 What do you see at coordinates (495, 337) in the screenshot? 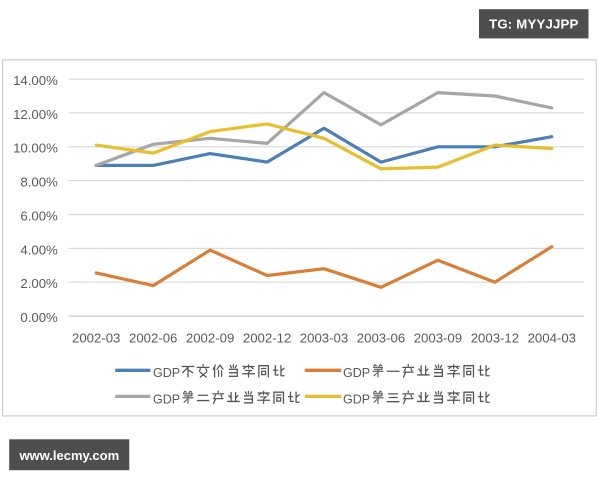
I see `svg-text: 2003-12` at bounding box center [495, 337].